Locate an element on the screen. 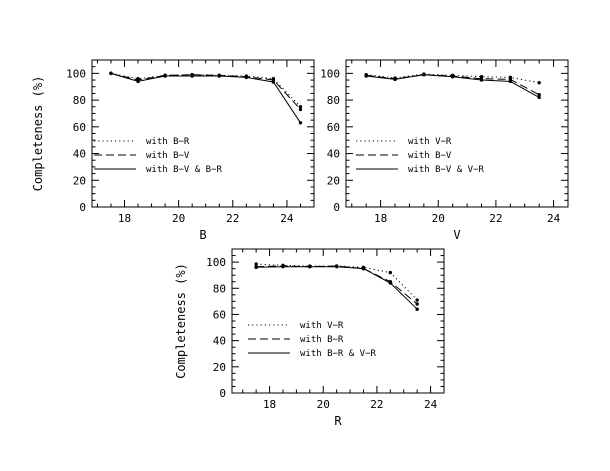  x-axis-label: R is located at coordinates (338, 421).